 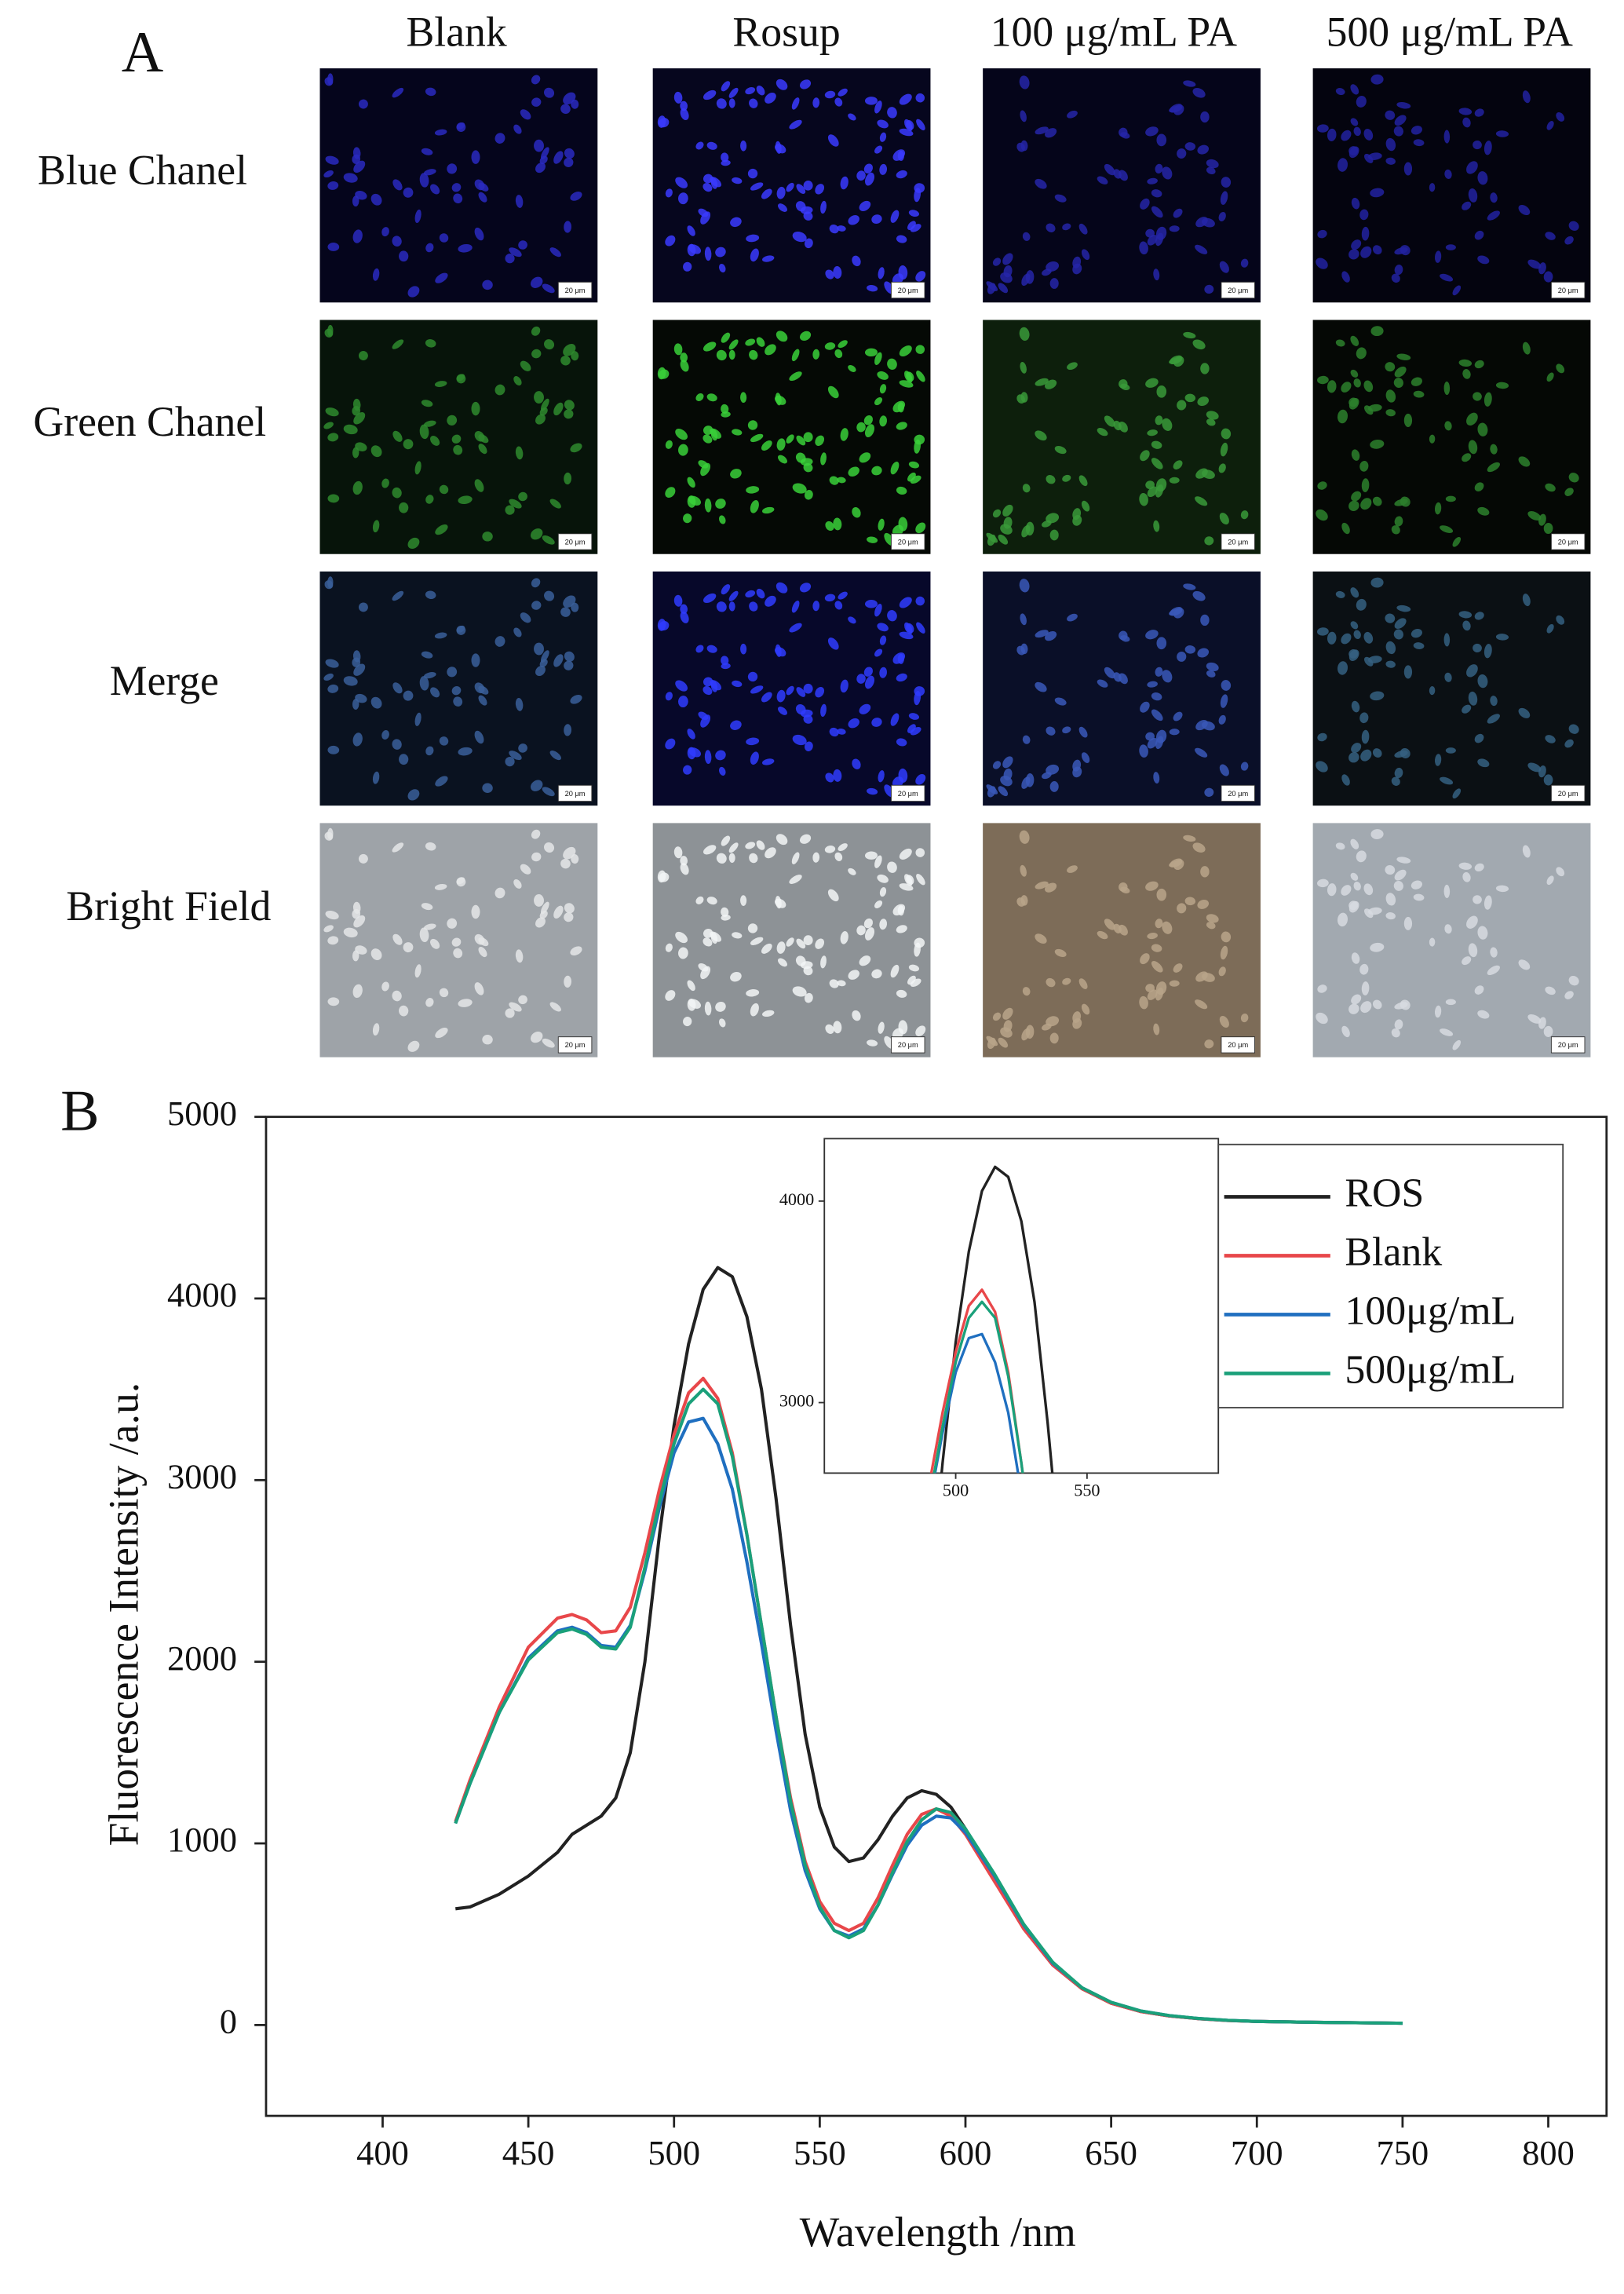 I want to click on x-tick-label: 450, so click(x=529, y=2152).